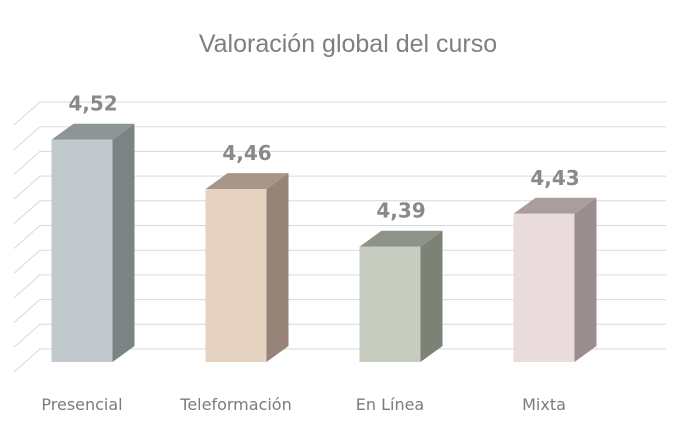  Describe the element at coordinates (92, 104) in the screenshot. I see `data-label: 4,52` at that location.